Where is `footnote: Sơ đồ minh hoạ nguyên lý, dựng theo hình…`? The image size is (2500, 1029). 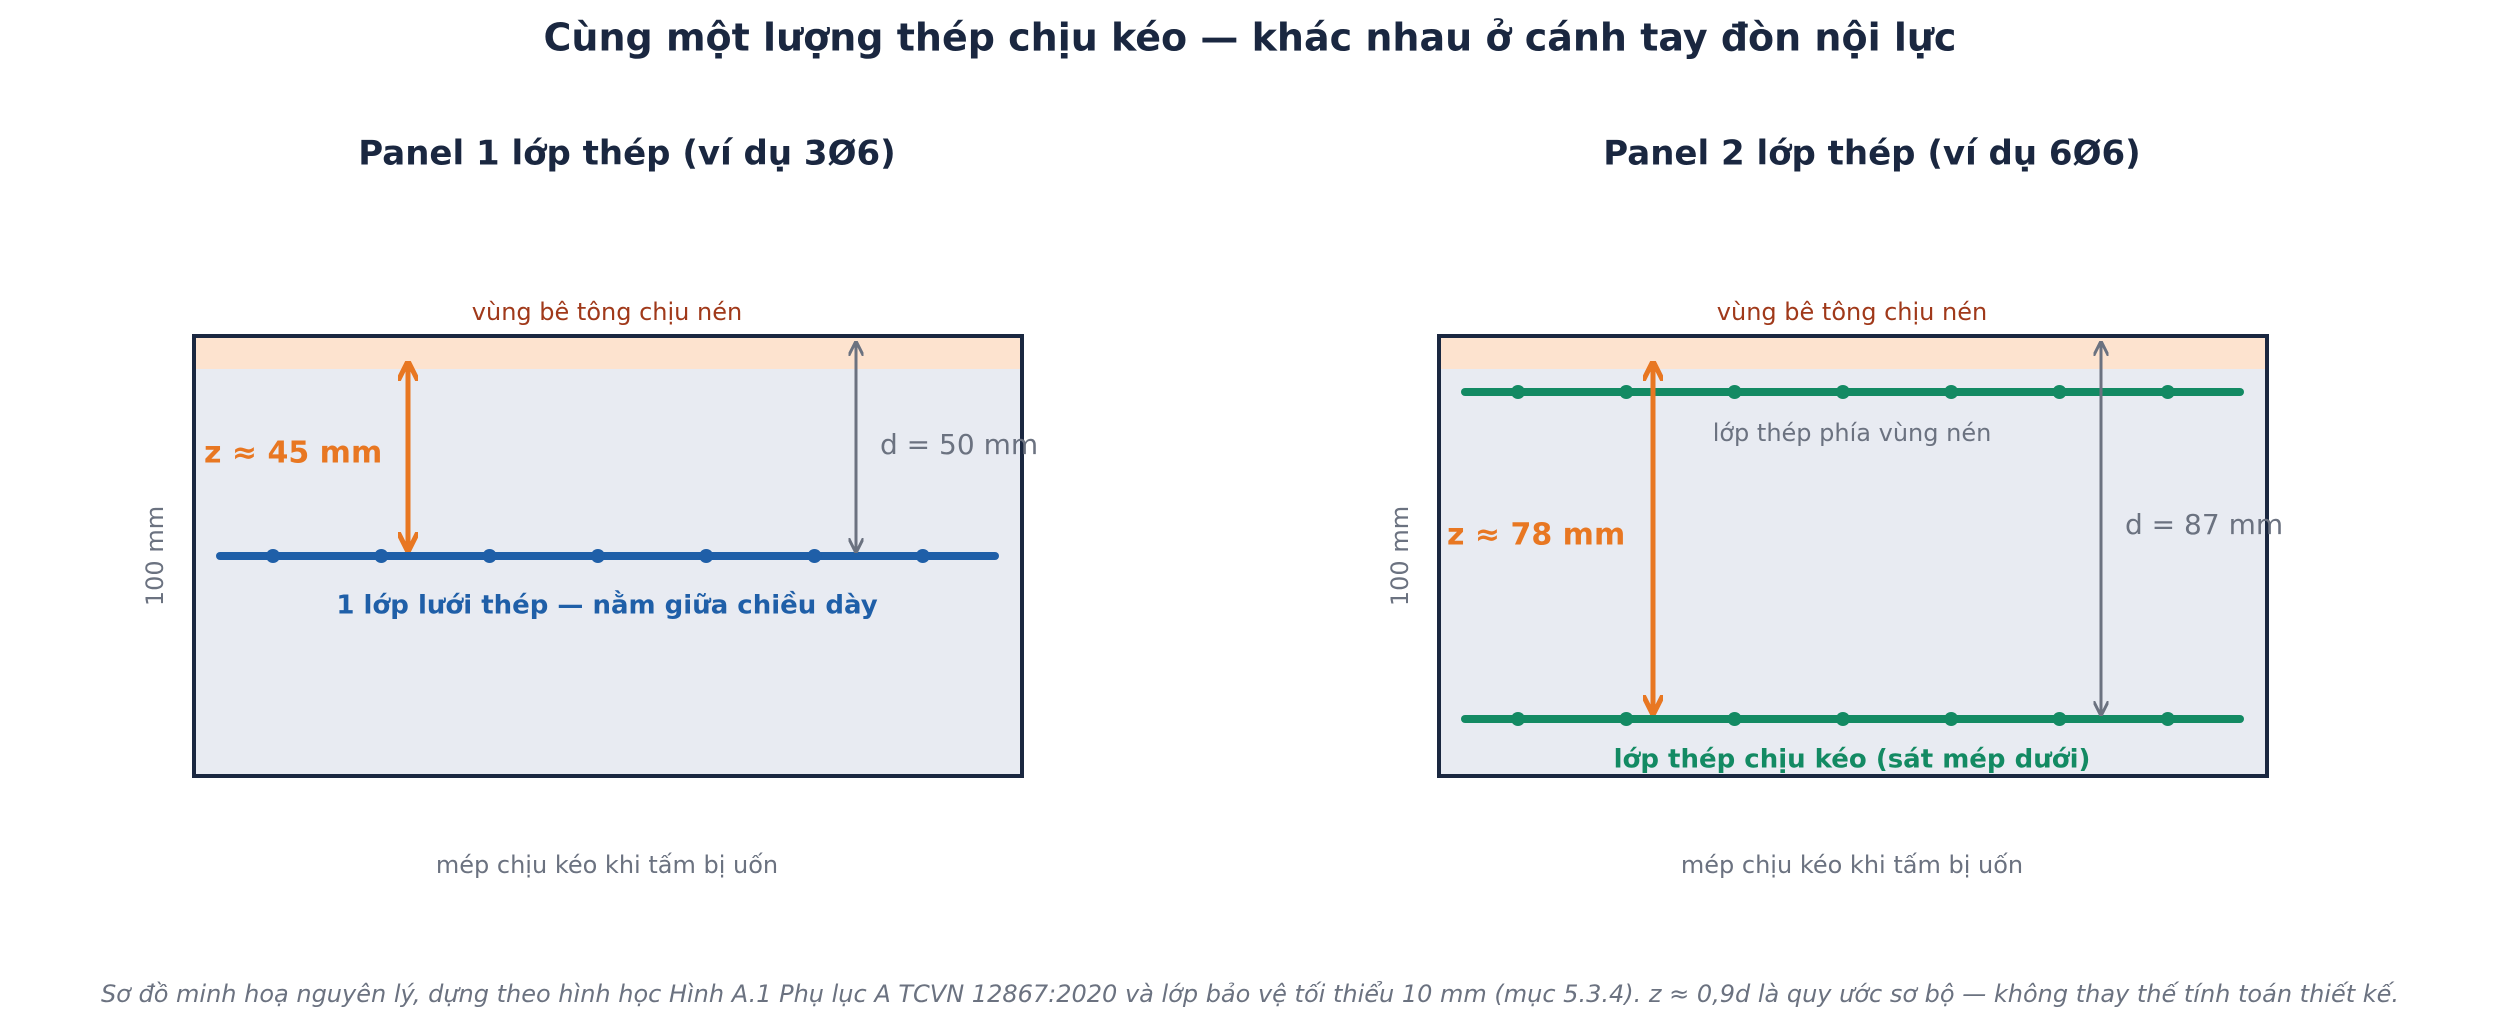 footnote: Sơ đồ minh hoạ nguyên lý, dựng theo hình… is located at coordinates (1250, 994).